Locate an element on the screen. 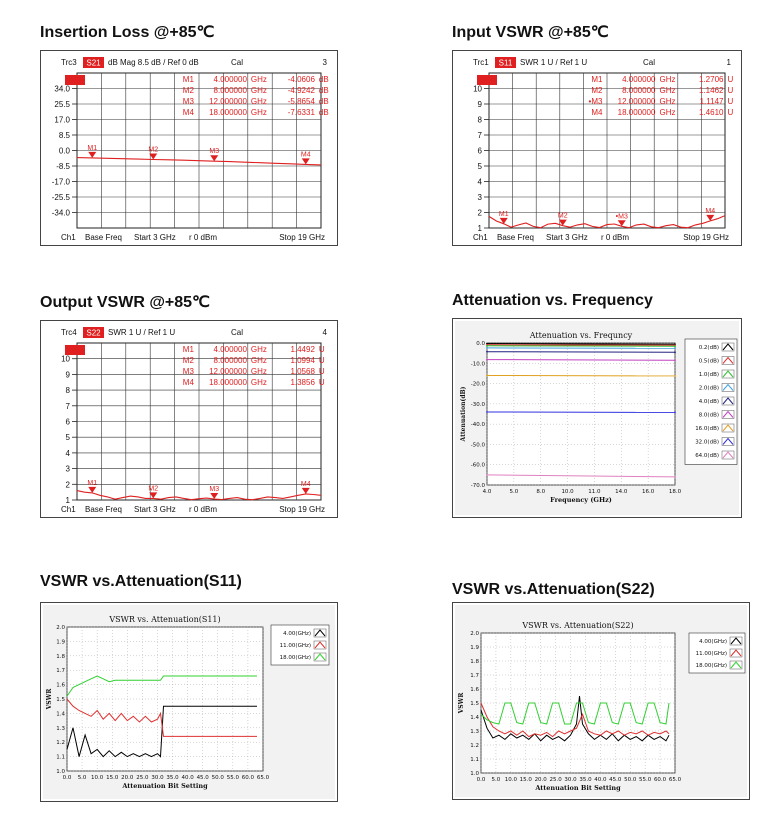 This screenshot has height=835, width=773. y-axis-label: VSWR is located at coordinates (49, 699).